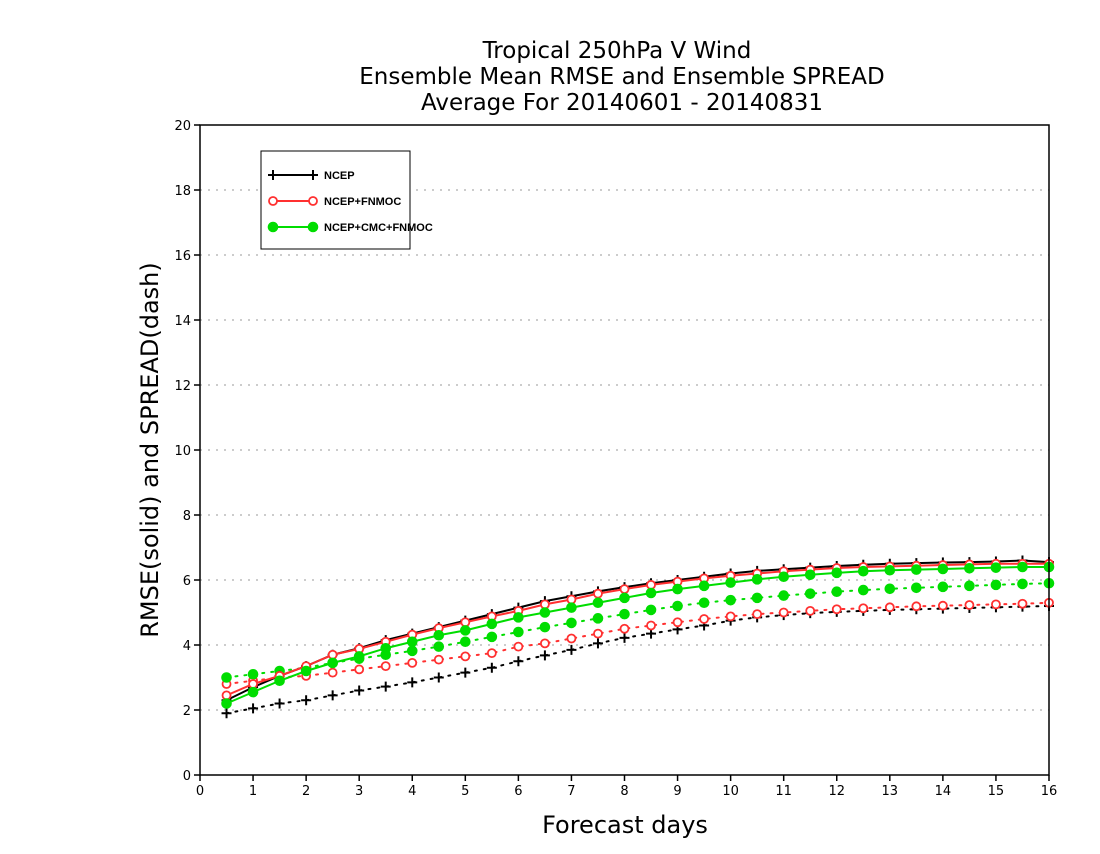 Image resolution: width=1100 pixels, height=854 pixels. What do you see at coordinates (182, 126) in the screenshot?
I see `y-tick-label: 20` at bounding box center [182, 126].